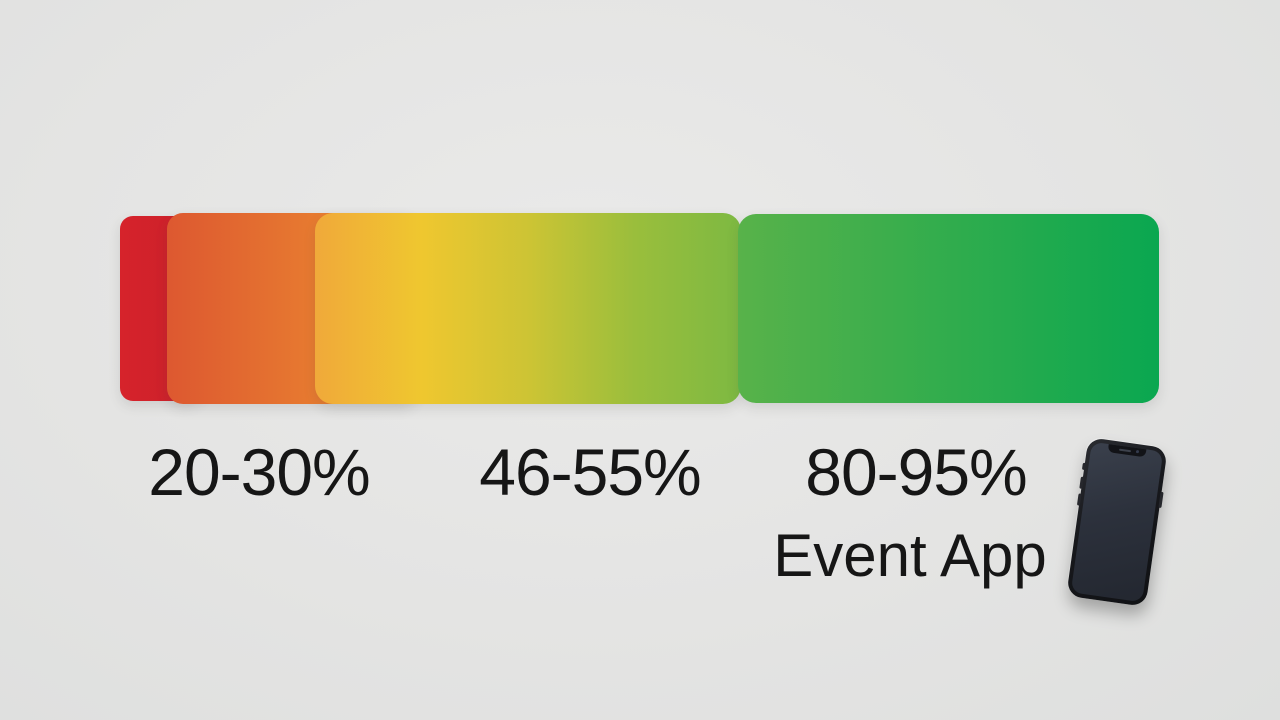 Image resolution: width=1280 pixels, height=720 pixels. What do you see at coordinates (910, 555) in the screenshot?
I see `caption-event-app: Event App` at bounding box center [910, 555].